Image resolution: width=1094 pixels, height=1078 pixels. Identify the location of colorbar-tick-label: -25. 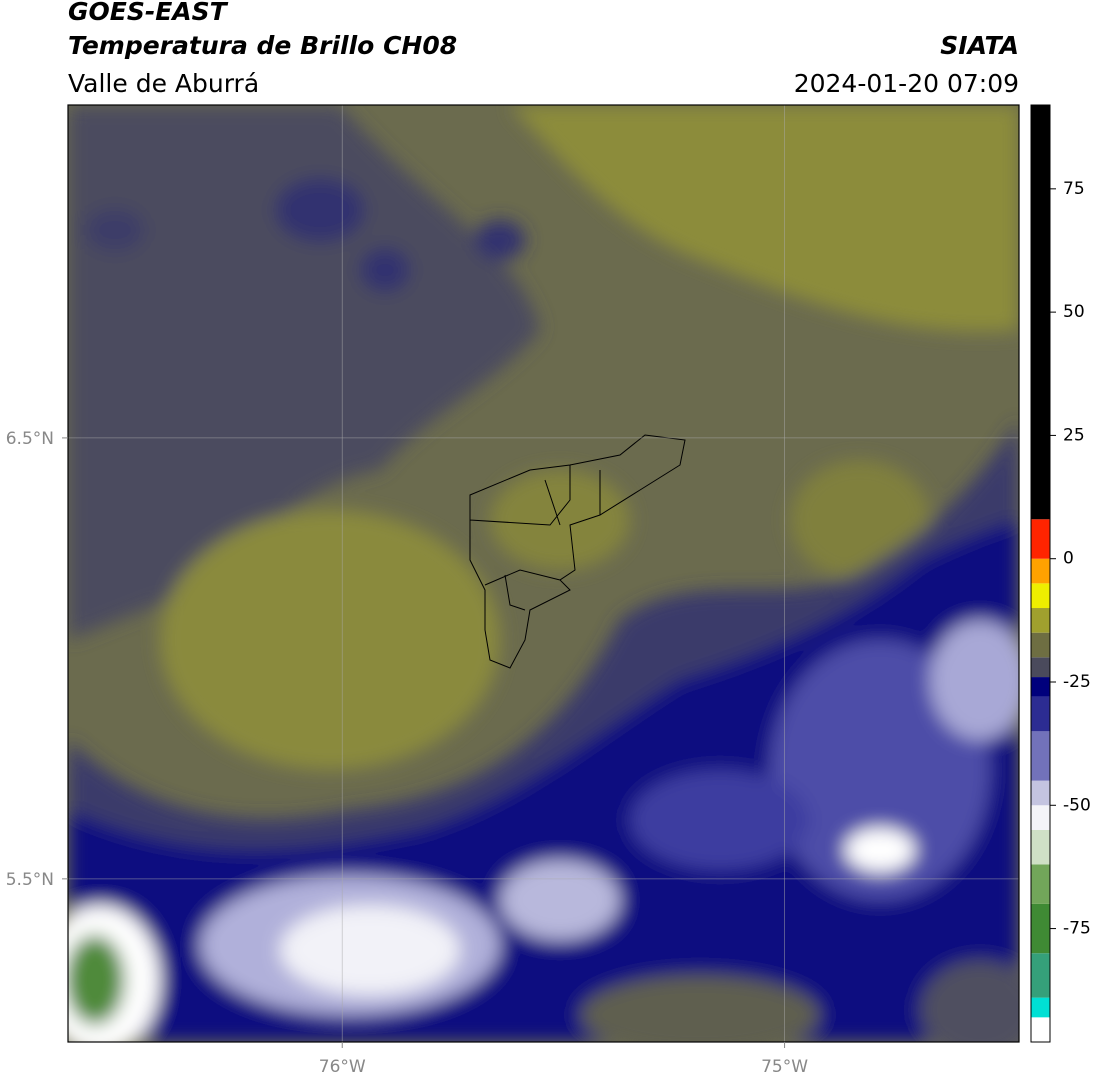
(1077, 682).